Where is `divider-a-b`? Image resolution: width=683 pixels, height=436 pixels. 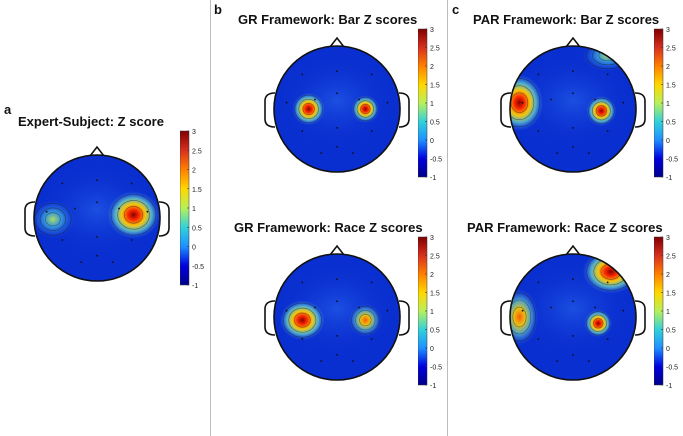 divider-a-b is located at coordinates (210, 218).